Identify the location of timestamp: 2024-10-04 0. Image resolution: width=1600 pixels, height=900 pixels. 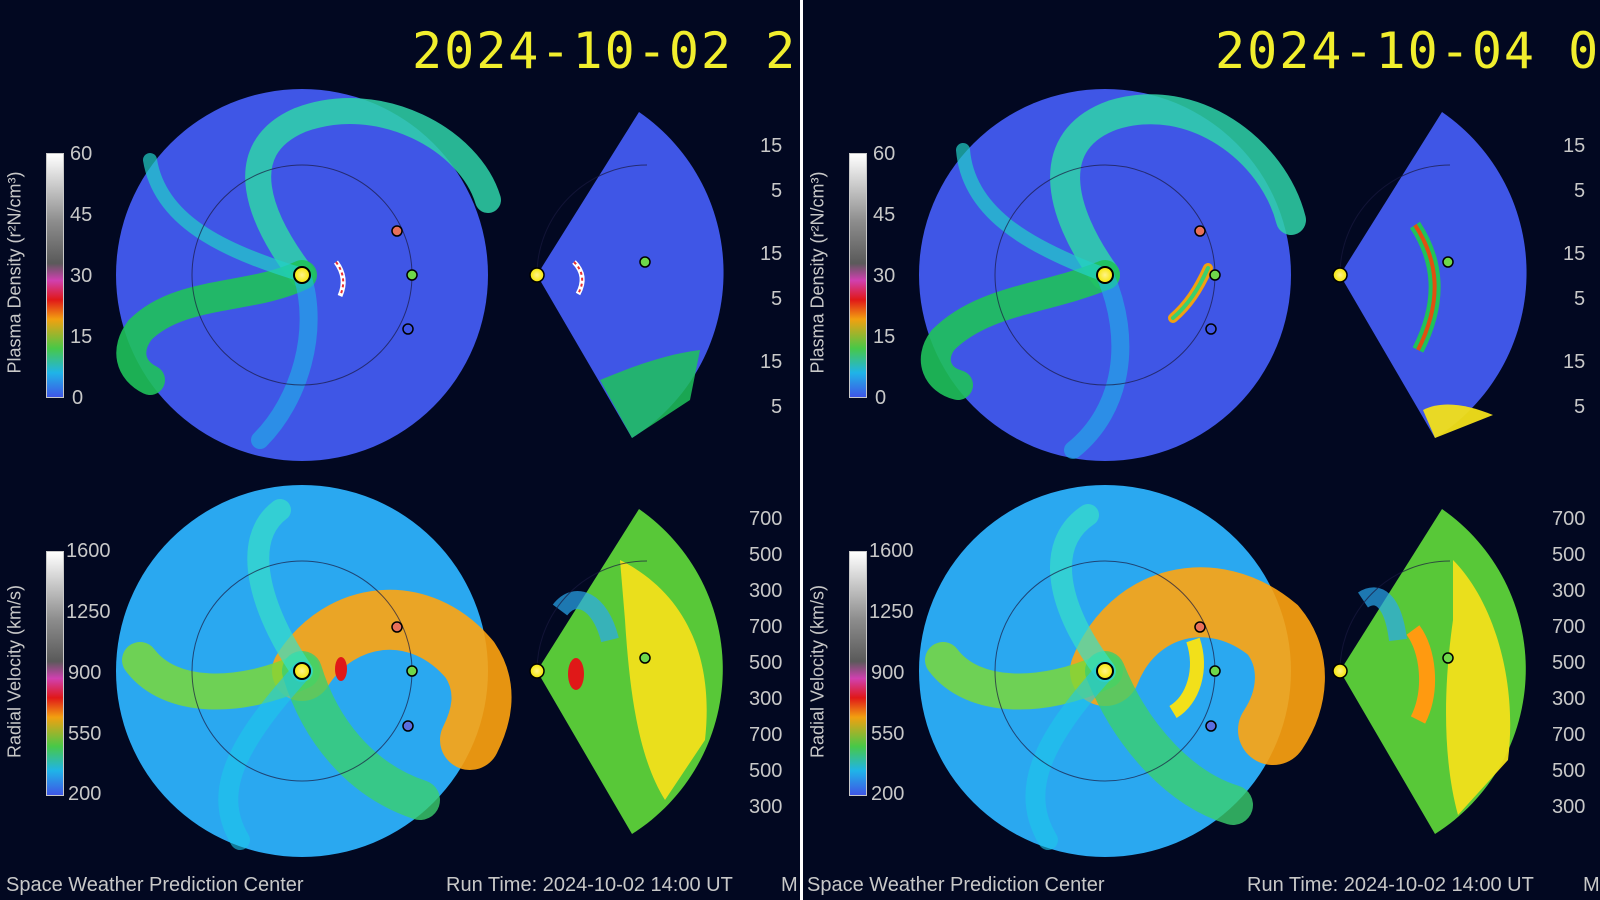
(1407, 51).